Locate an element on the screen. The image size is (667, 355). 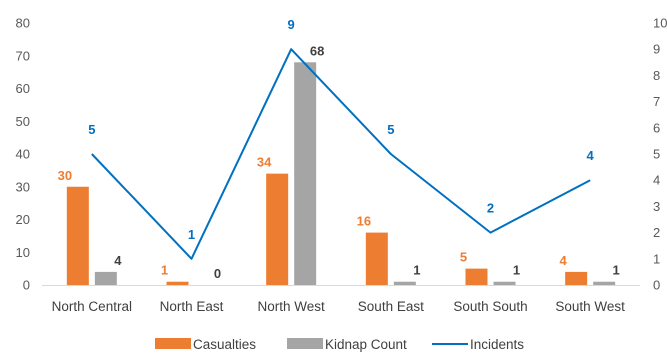
left-axis-tick-label: 30 is located at coordinates (23, 186).